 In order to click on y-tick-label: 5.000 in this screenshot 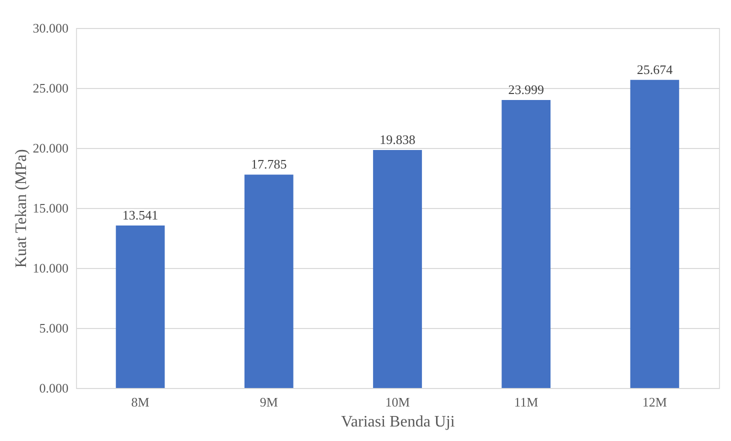, I will do `click(53, 328)`.